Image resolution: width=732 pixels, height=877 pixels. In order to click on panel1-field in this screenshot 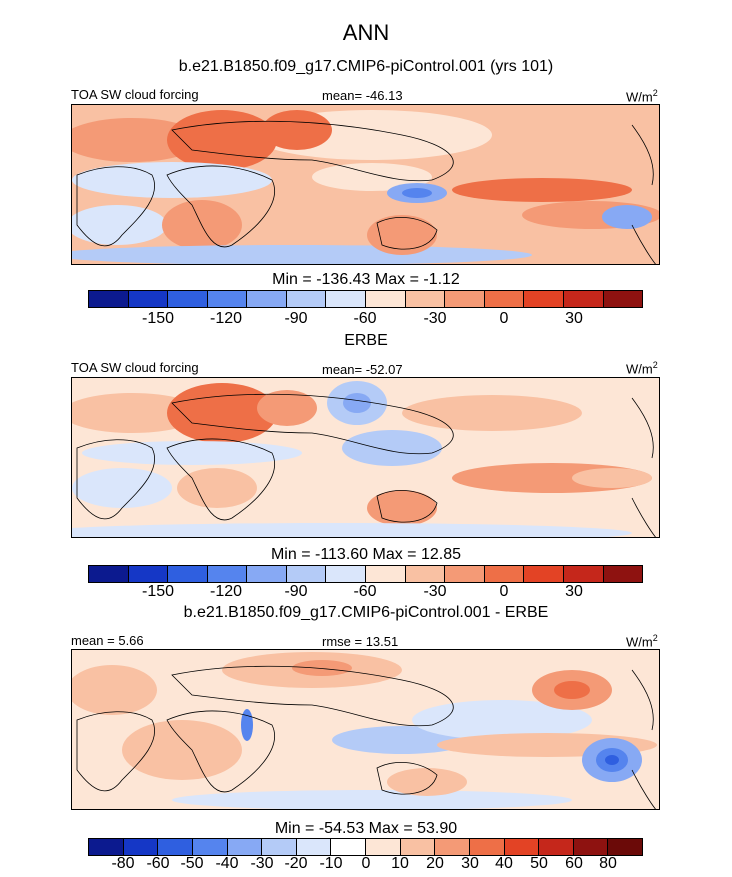, I will do `click(365, 187)`.